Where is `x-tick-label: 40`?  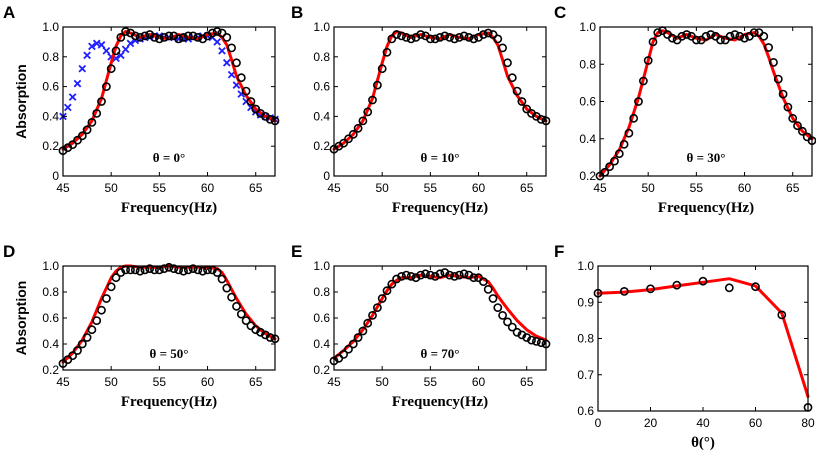
x-tick-label: 40 is located at coordinates (703, 423).